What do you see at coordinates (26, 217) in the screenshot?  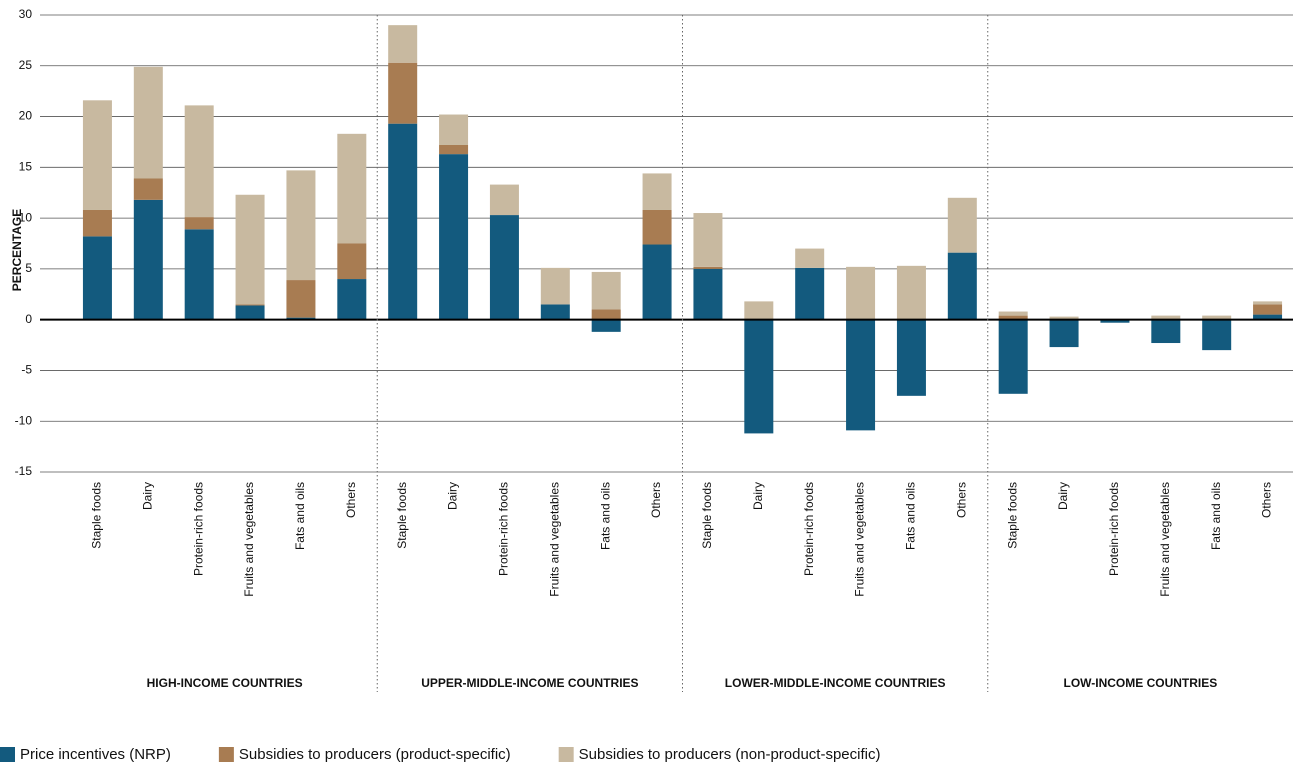 I see `y-tick-label: 10` at bounding box center [26, 217].